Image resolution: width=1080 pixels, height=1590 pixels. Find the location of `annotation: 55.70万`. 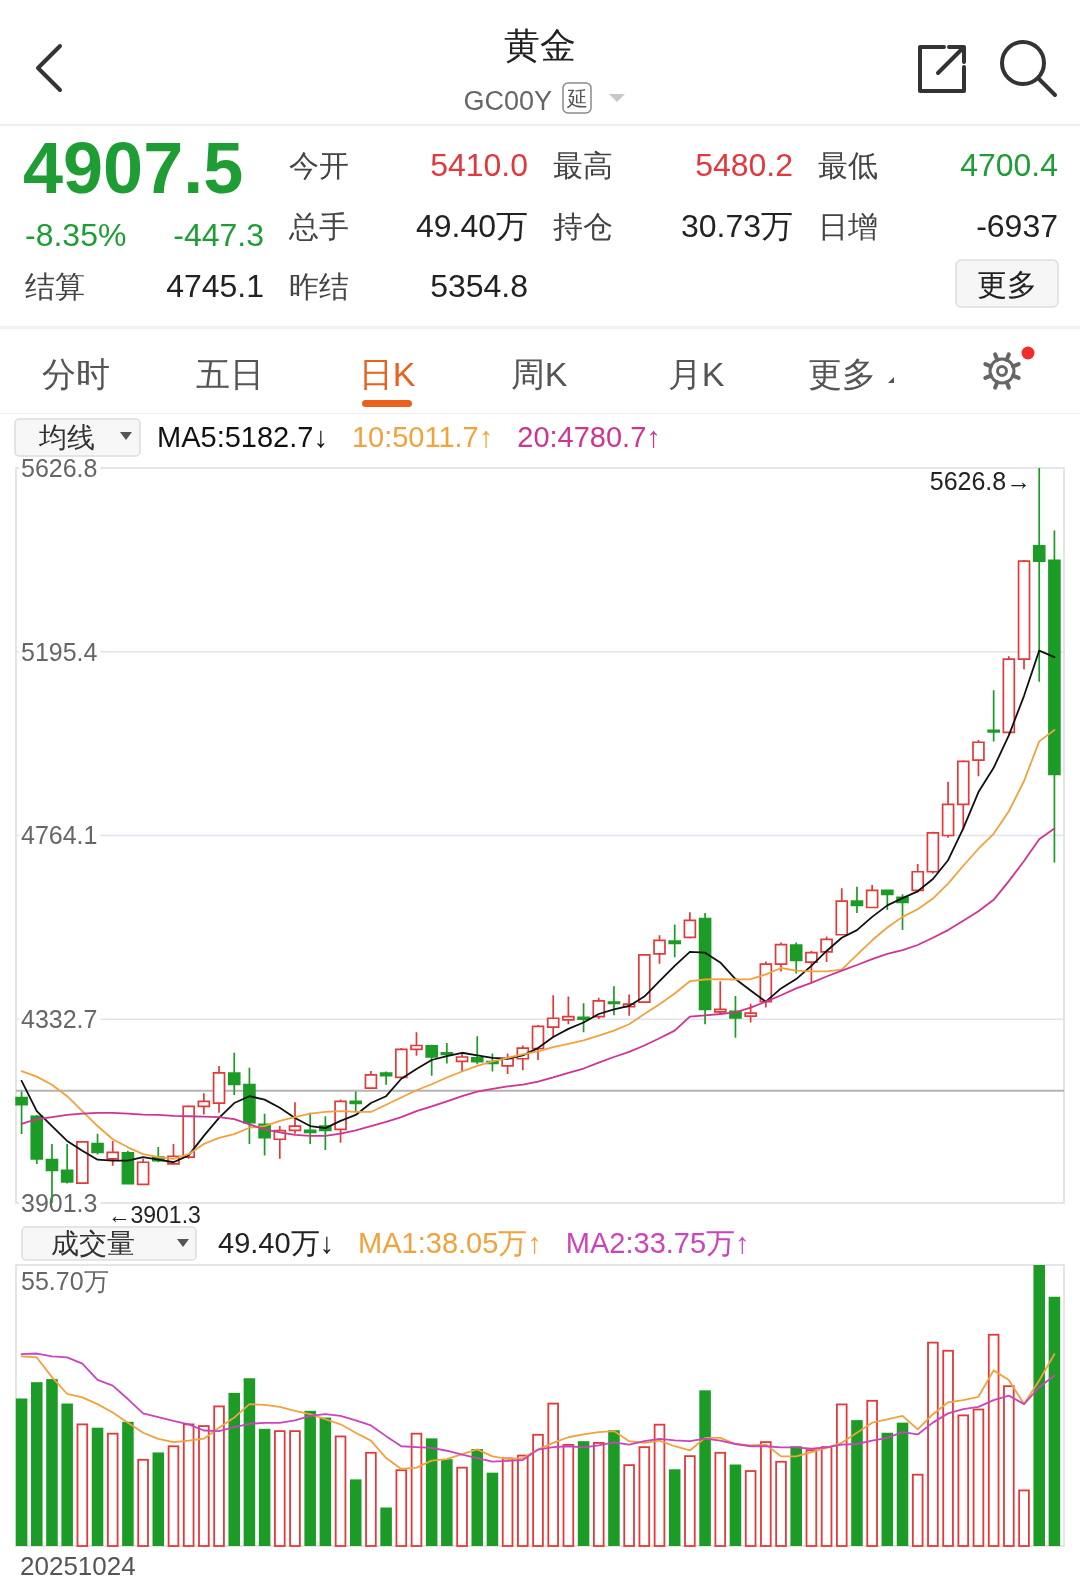

annotation: 55.70万 is located at coordinates (65, 1281).